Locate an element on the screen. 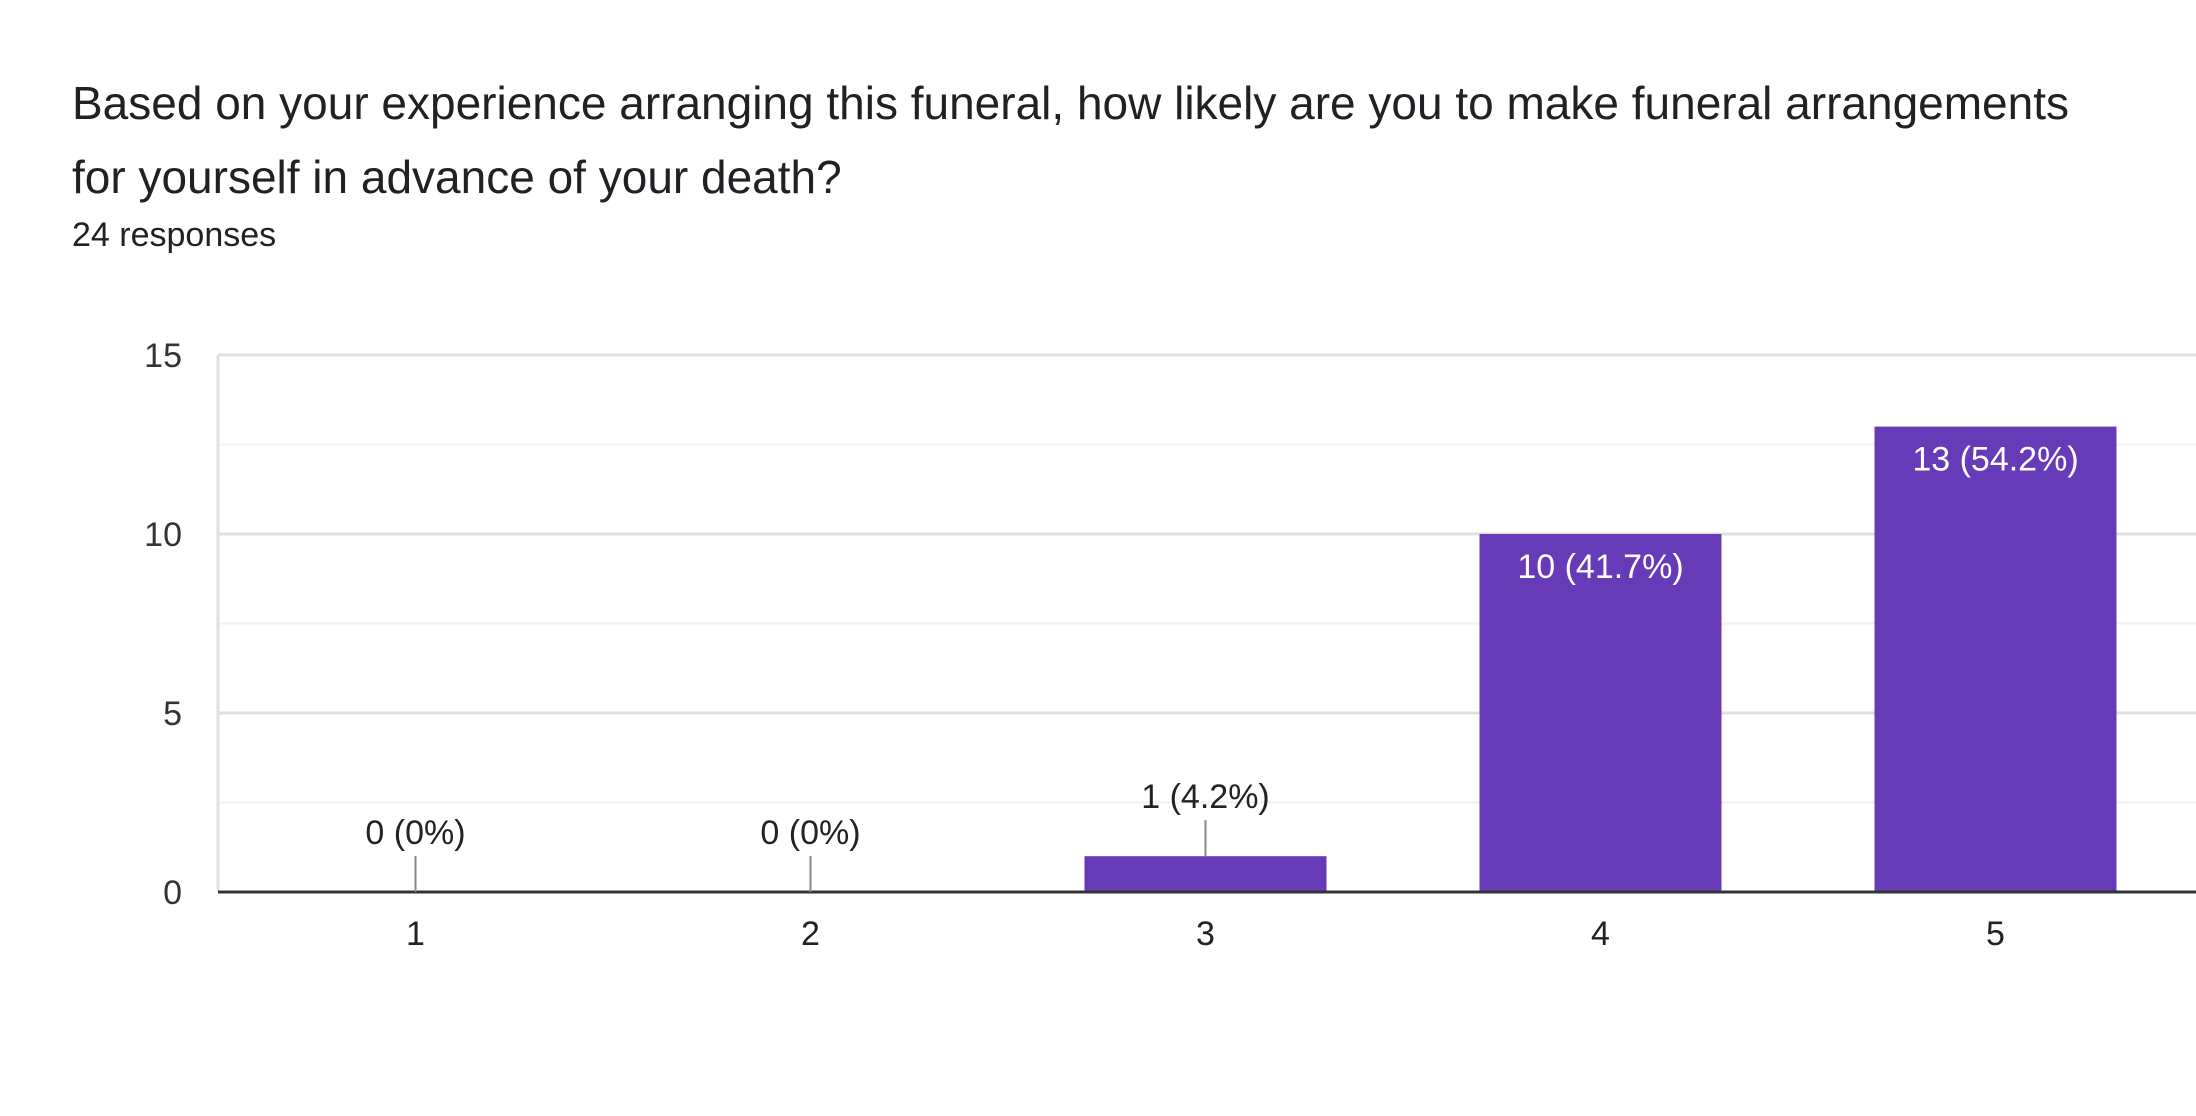  x-tick-label: 5 is located at coordinates (1995, 934).